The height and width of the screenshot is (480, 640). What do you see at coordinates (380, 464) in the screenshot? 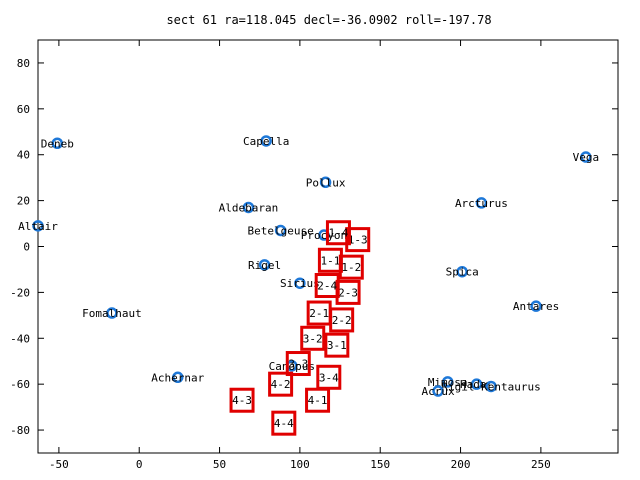
I see `x-tick-label: 150` at bounding box center [380, 464].